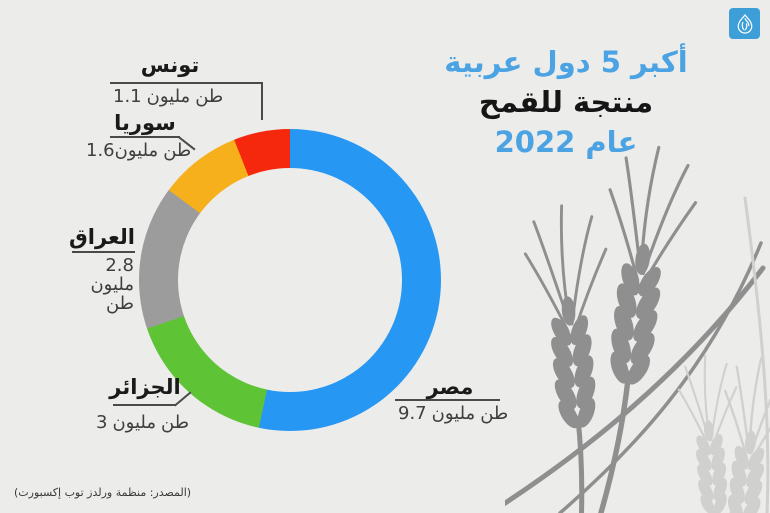  Describe the element at coordinates (103, 252) in the screenshot. I see `leader-iraq-horizontal` at that location.